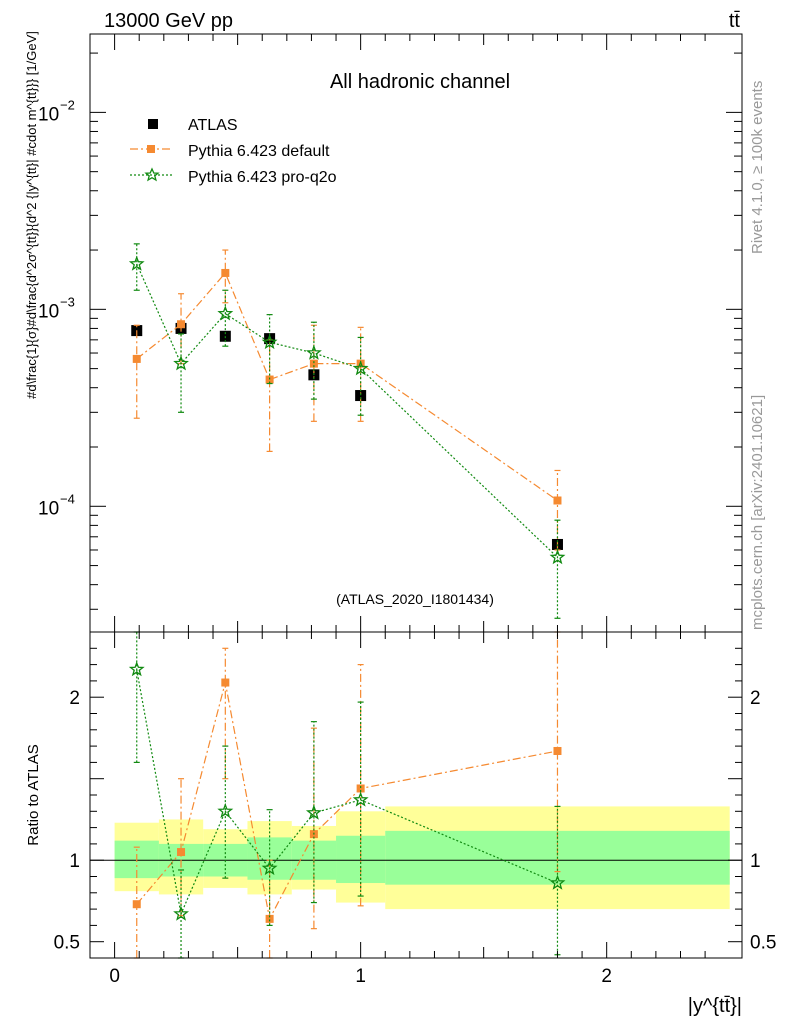 This screenshot has height=1024, width=786. Describe the element at coordinates (757, 167) in the screenshot. I see `rivet-version-label: Rivet 4.1.0, ≥ 100k events` at that location.